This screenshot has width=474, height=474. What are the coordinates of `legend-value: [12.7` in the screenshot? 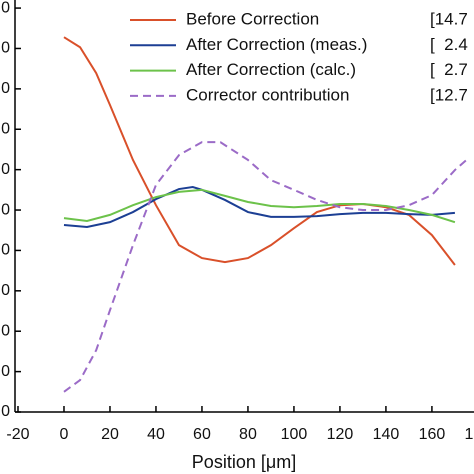 It's located at (449, 94).